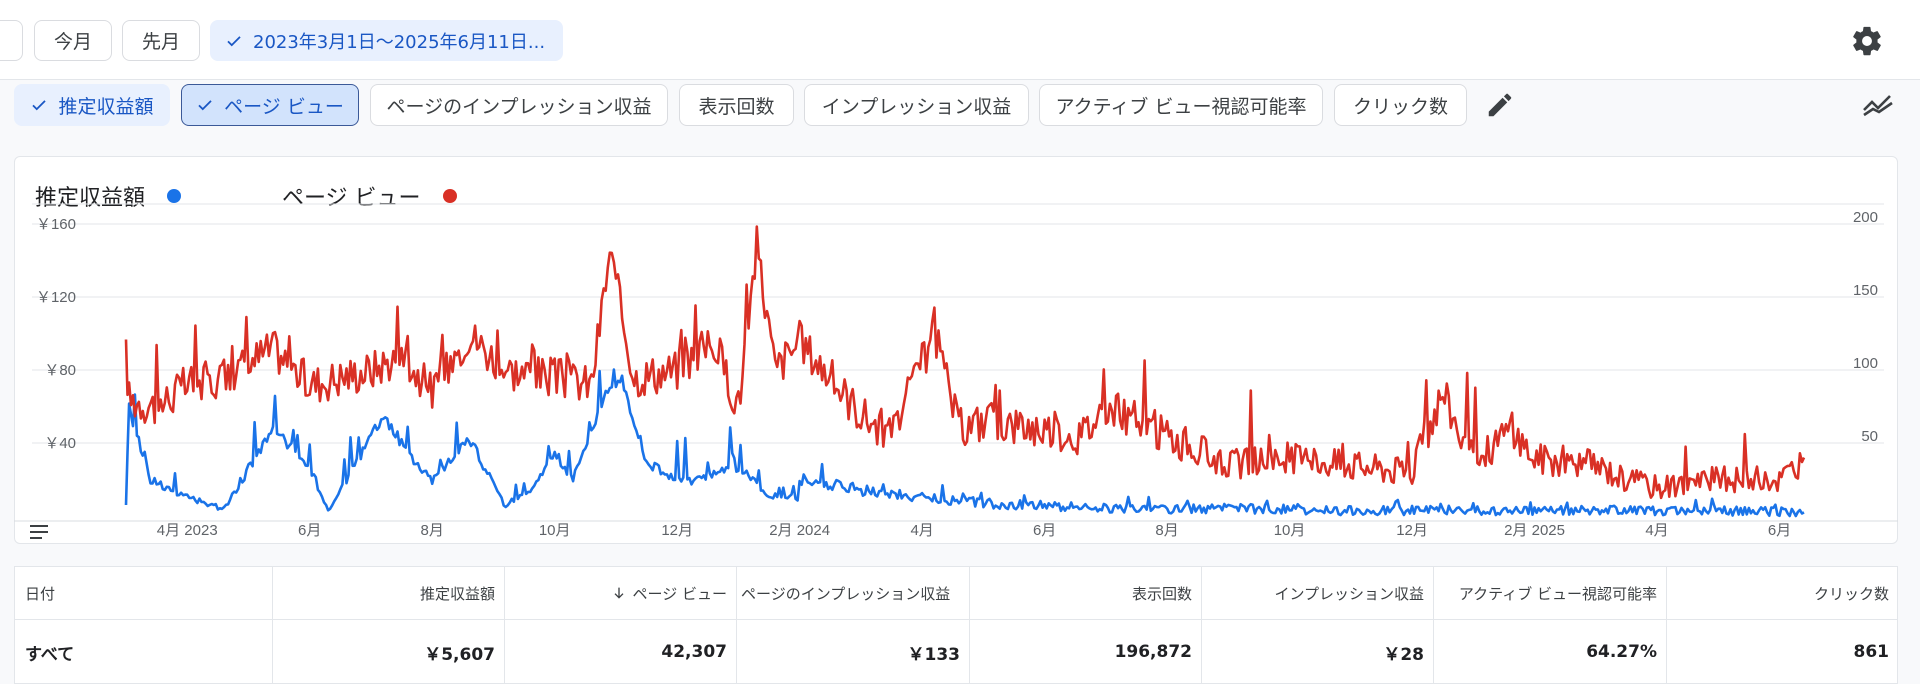 This screenshot has width=1920, height=684. I want to click on y-left-tick-label: ￥80, so click(60, 370).